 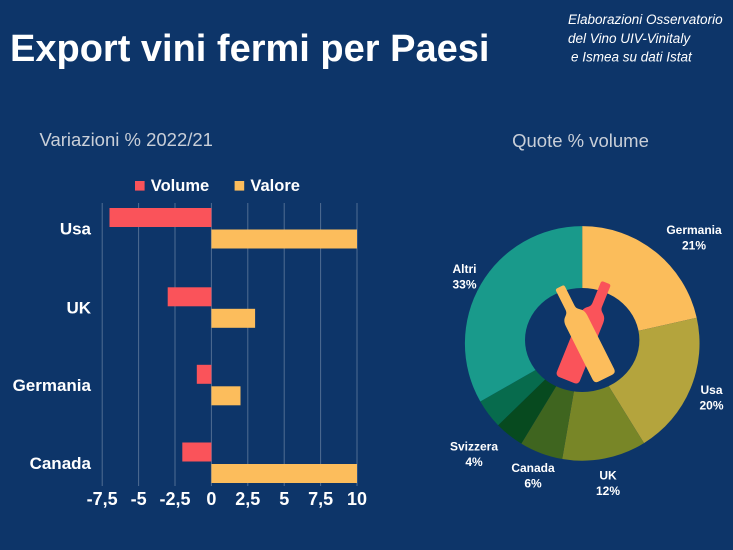 What do you see at coordinates (320, 499) in the screenshot?
I see `svg-text: 7,5` at bounding box center [320, 499].